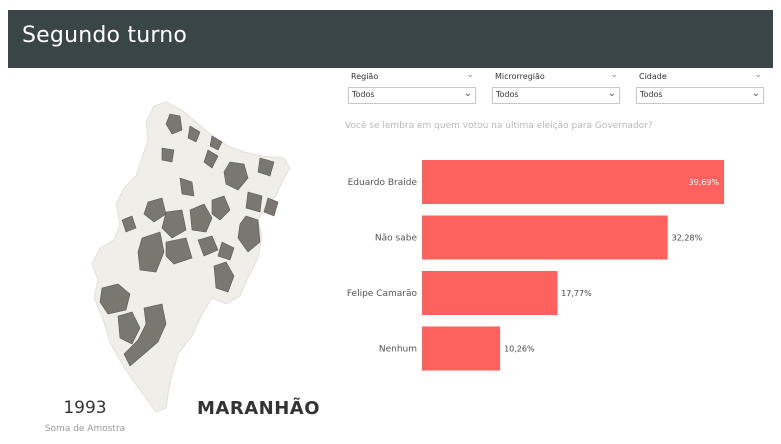 Image resolution: width=781 pixels, height=444 pixels. I want to click on sample-sum-value: 1993, so click(85, 408).